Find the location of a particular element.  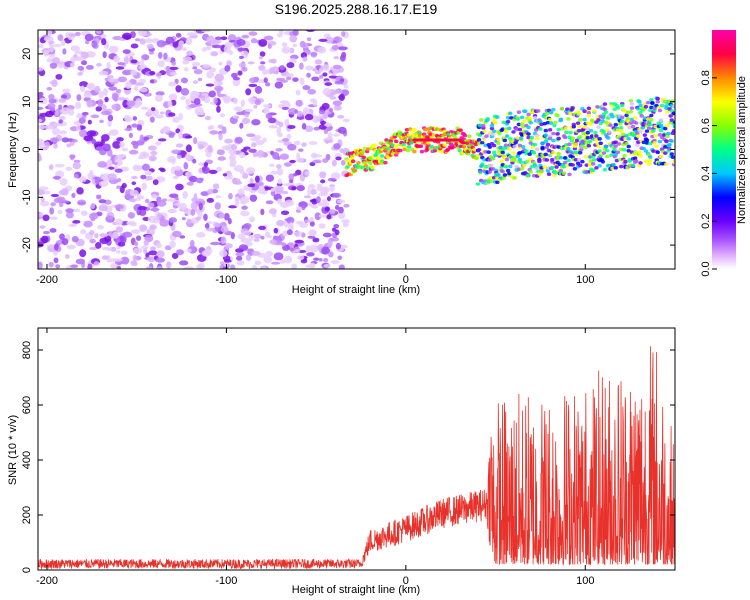

spectrogram-xlabel: Height of straight line (km) is located at coordinates (356, 290).